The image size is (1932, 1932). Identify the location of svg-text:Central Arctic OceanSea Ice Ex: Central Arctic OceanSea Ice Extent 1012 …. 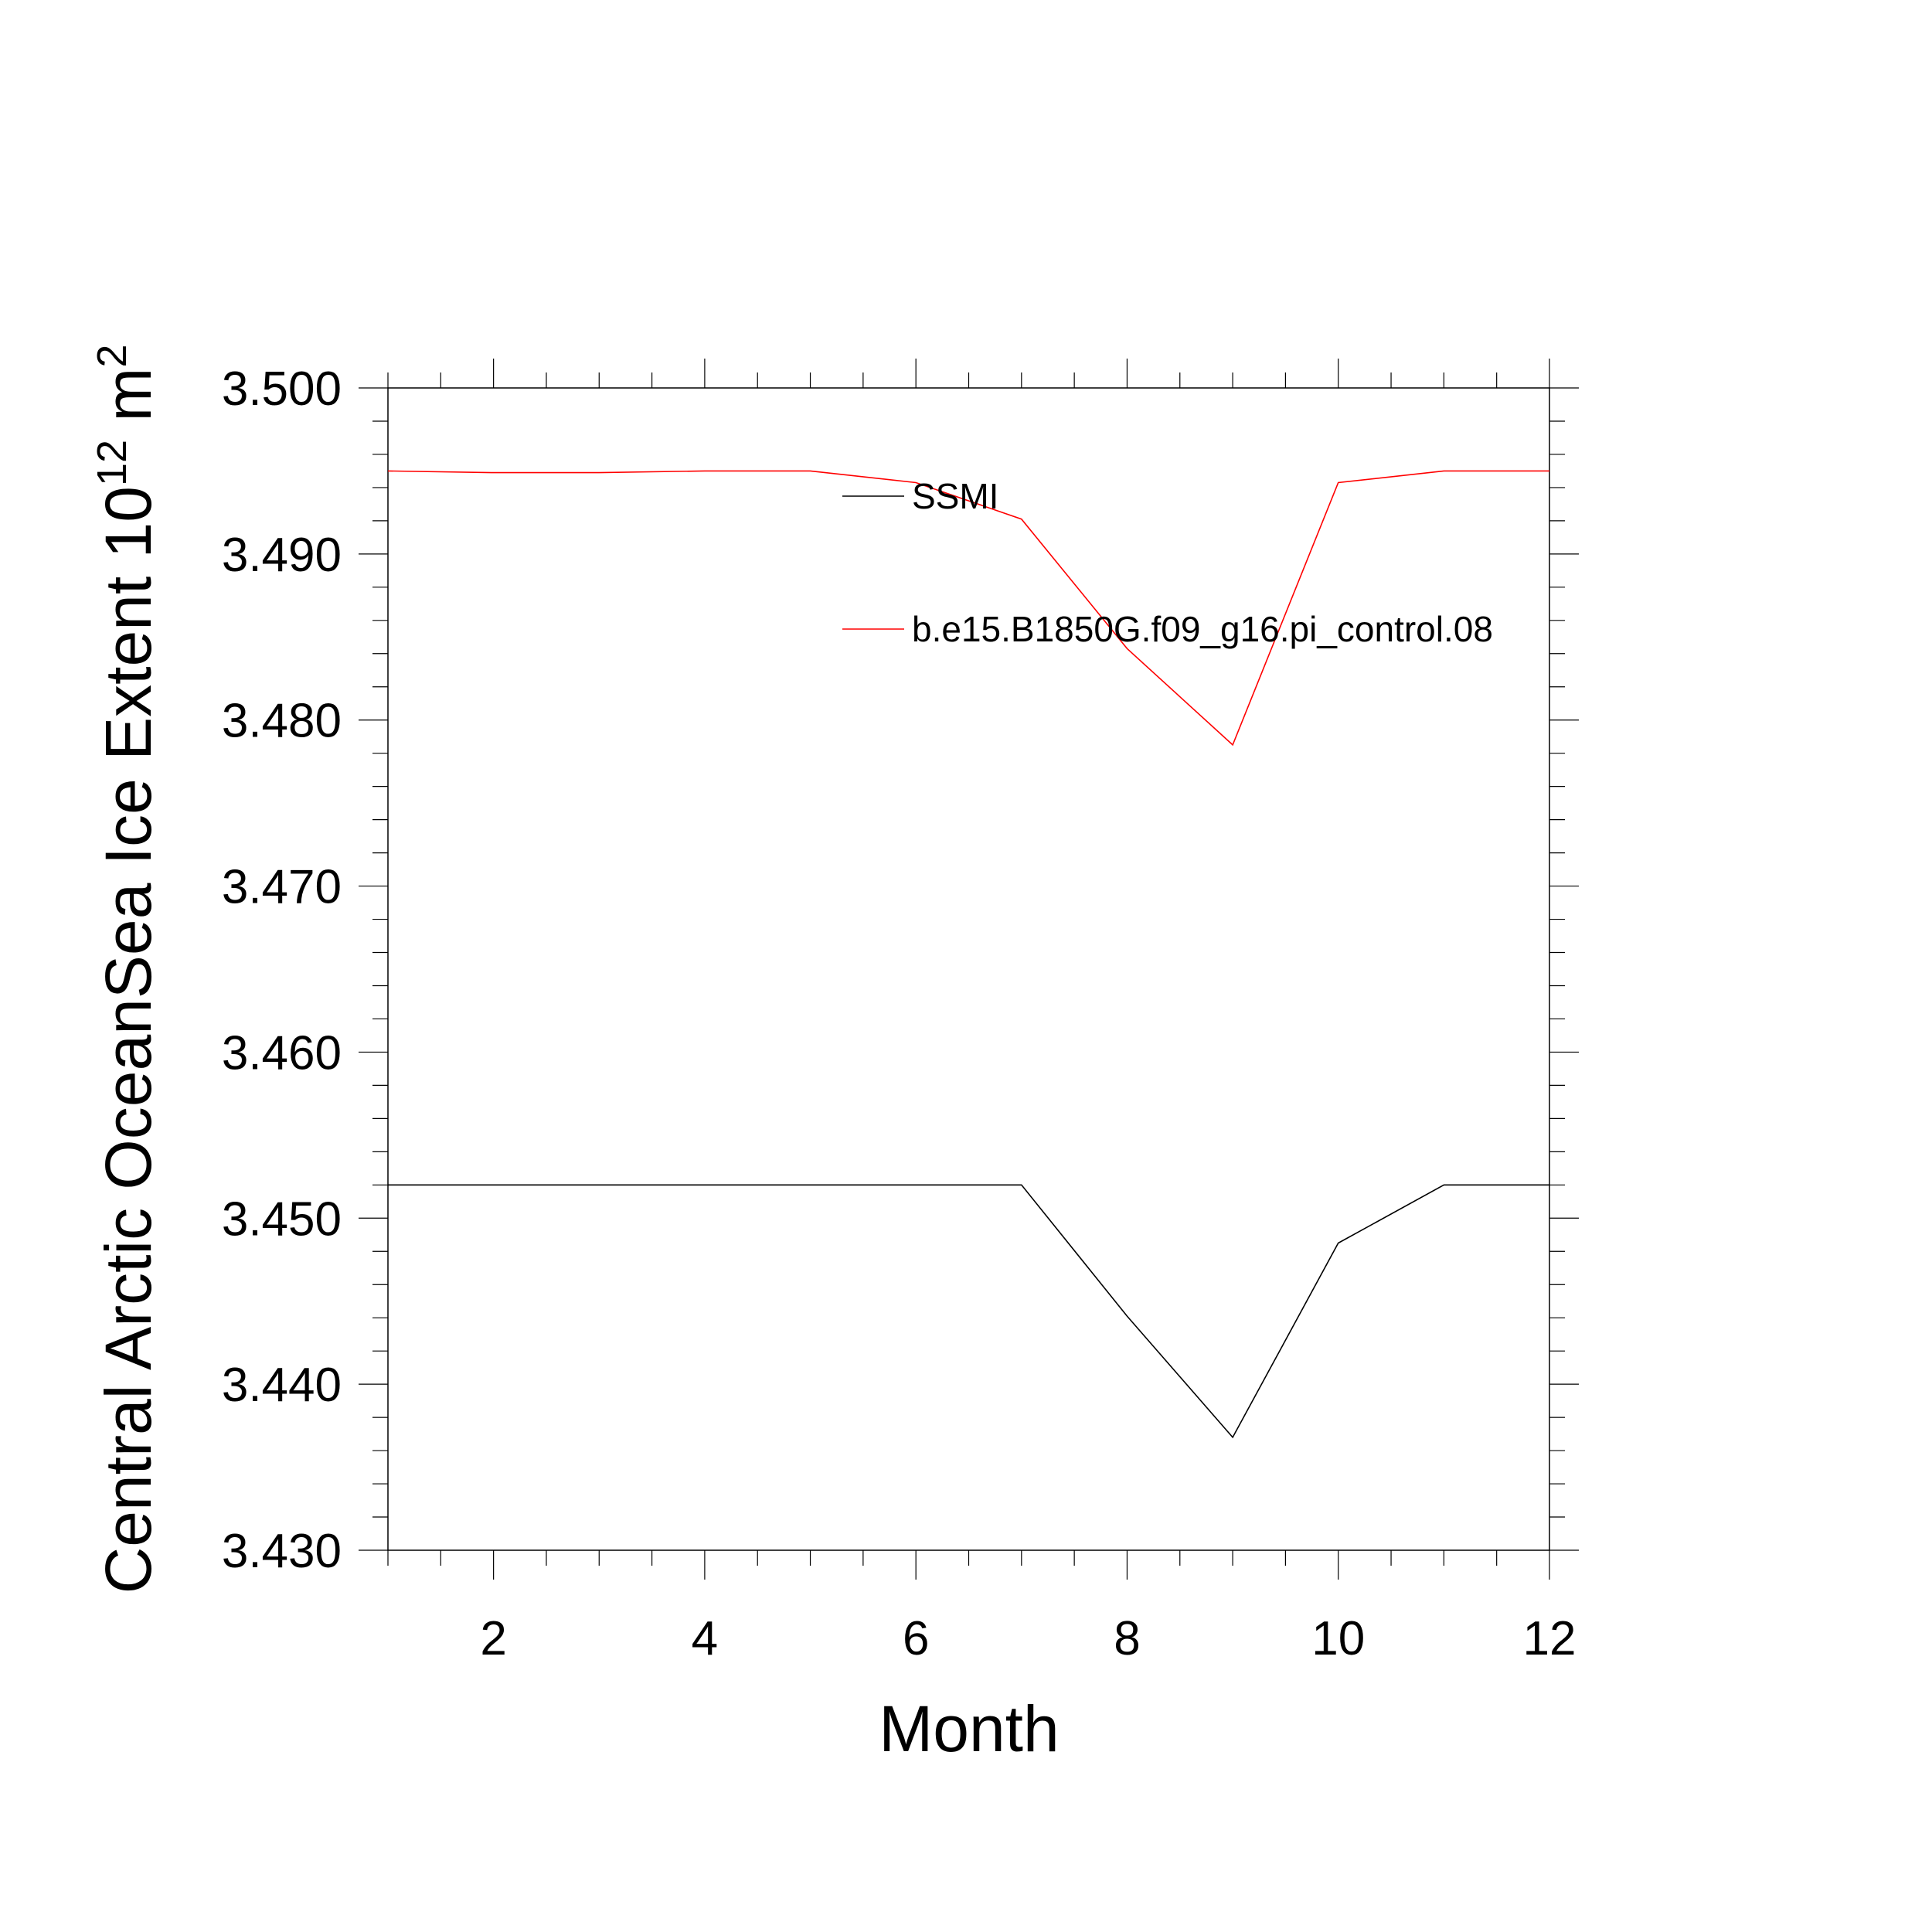
(127, 970).